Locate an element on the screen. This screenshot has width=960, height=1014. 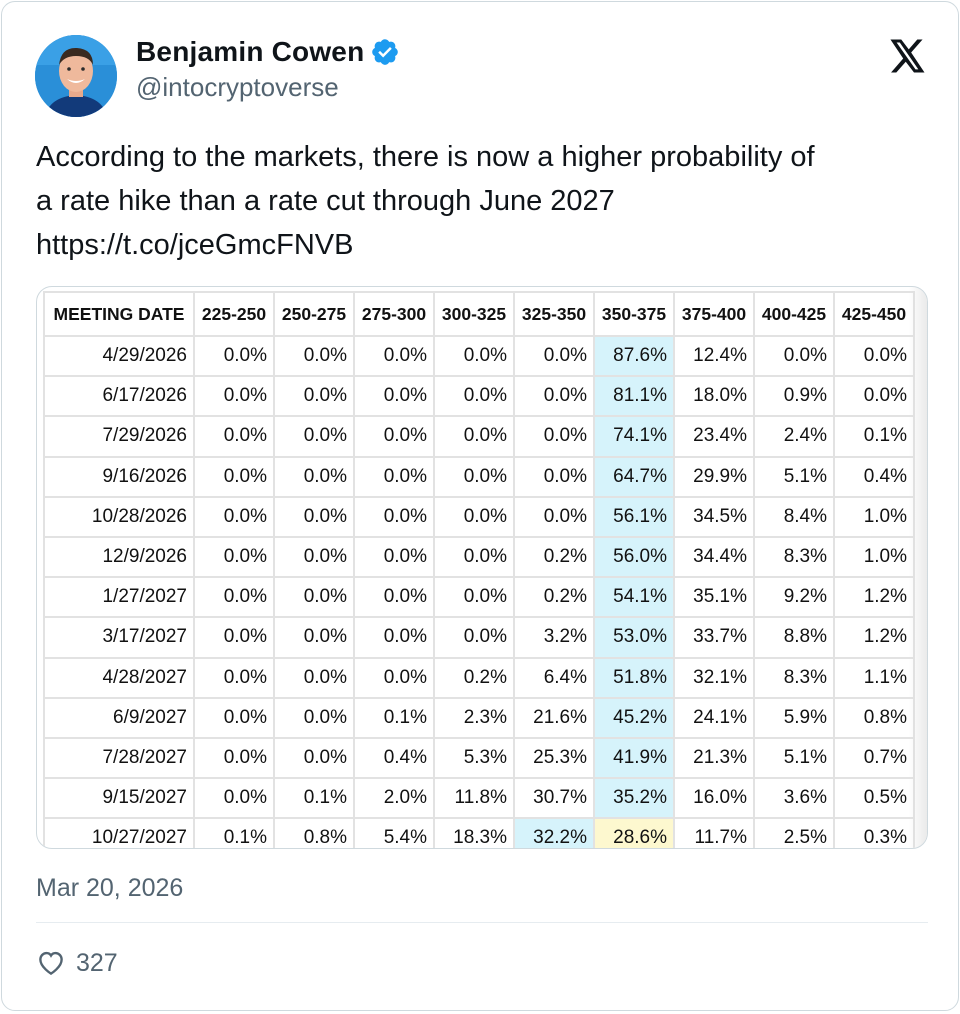
author-avatar is located at coordinates (76, 76).